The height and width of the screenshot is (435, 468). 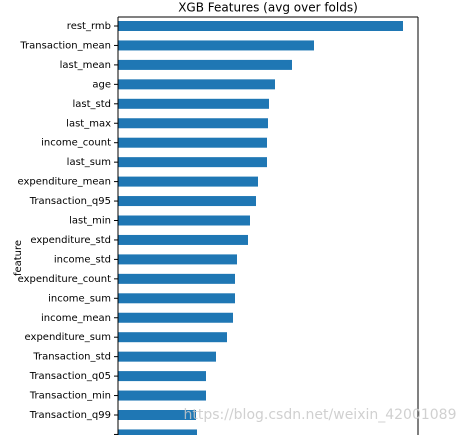 I want to click on y-tick-label: age, so click(x=101, y=84).